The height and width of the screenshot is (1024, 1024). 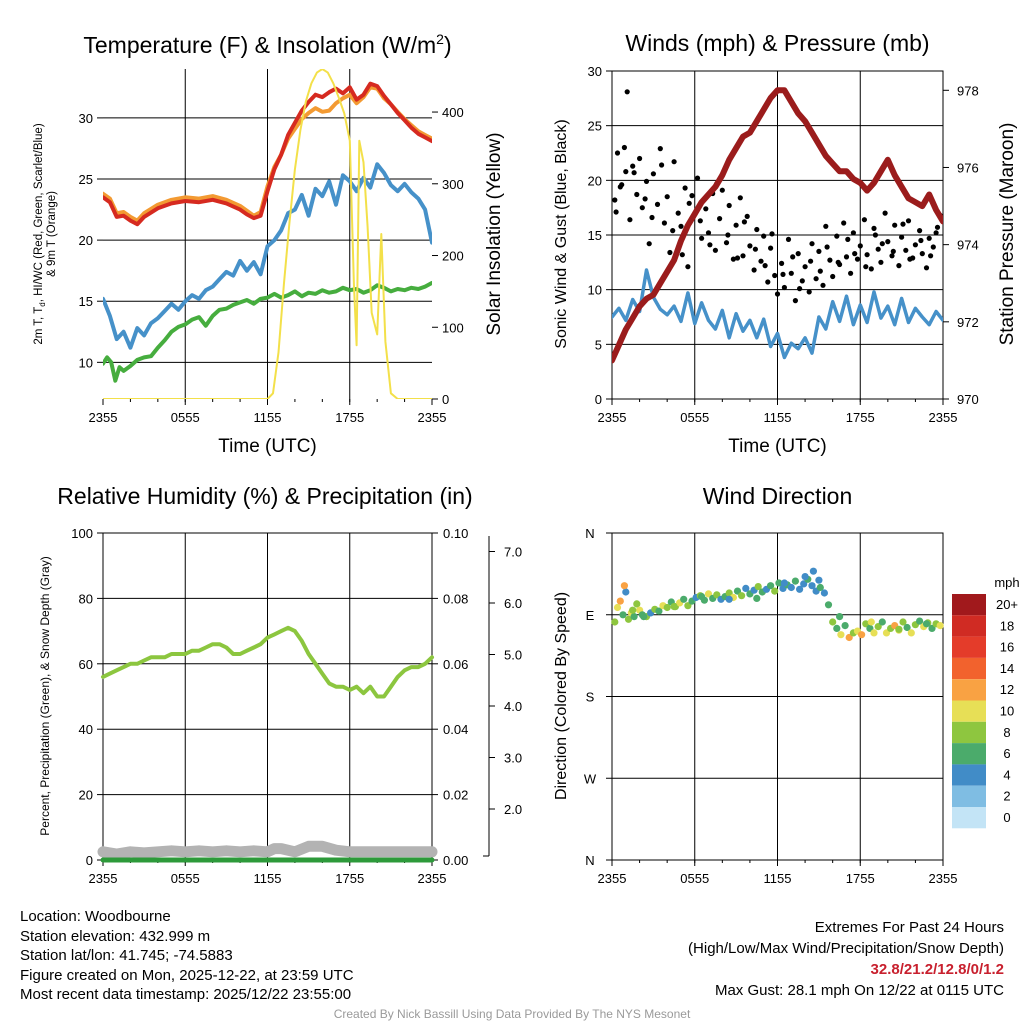 I want to click on temperature-xlabel: Time (UTC), so click(x=267, y=446).